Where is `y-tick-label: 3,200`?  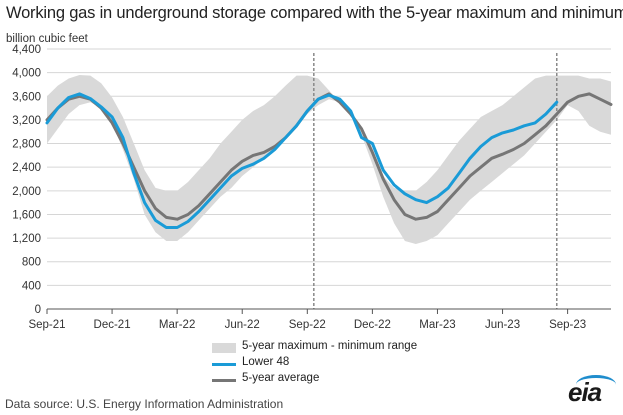
y-tick-label: 3,200 is located at coordinates (26, 121).